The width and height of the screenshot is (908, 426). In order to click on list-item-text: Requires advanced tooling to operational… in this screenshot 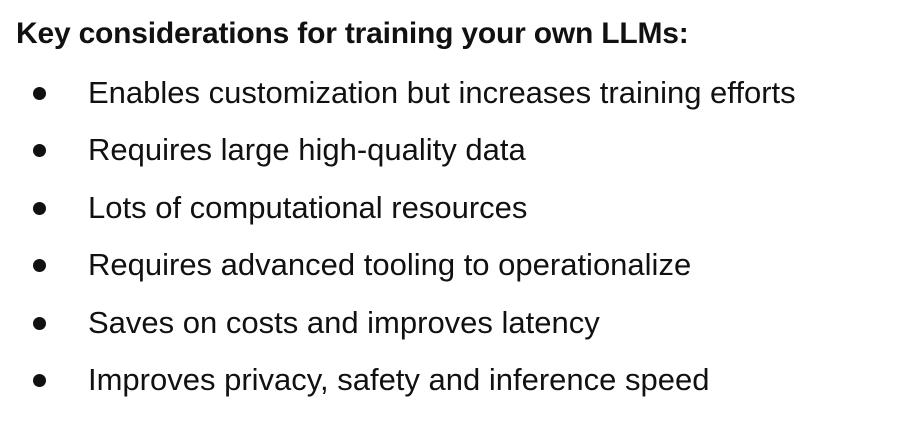, I will do `click(390, 265)`.